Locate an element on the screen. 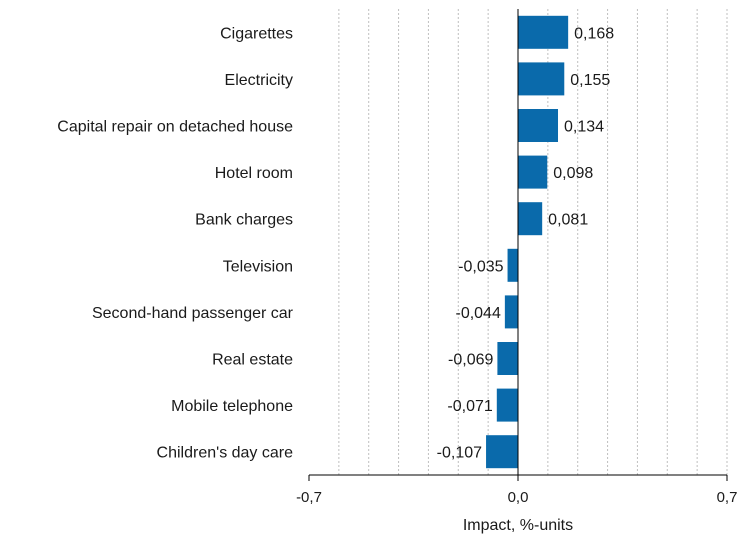  category-label: Bank charges is located at coordinates (244, 220).